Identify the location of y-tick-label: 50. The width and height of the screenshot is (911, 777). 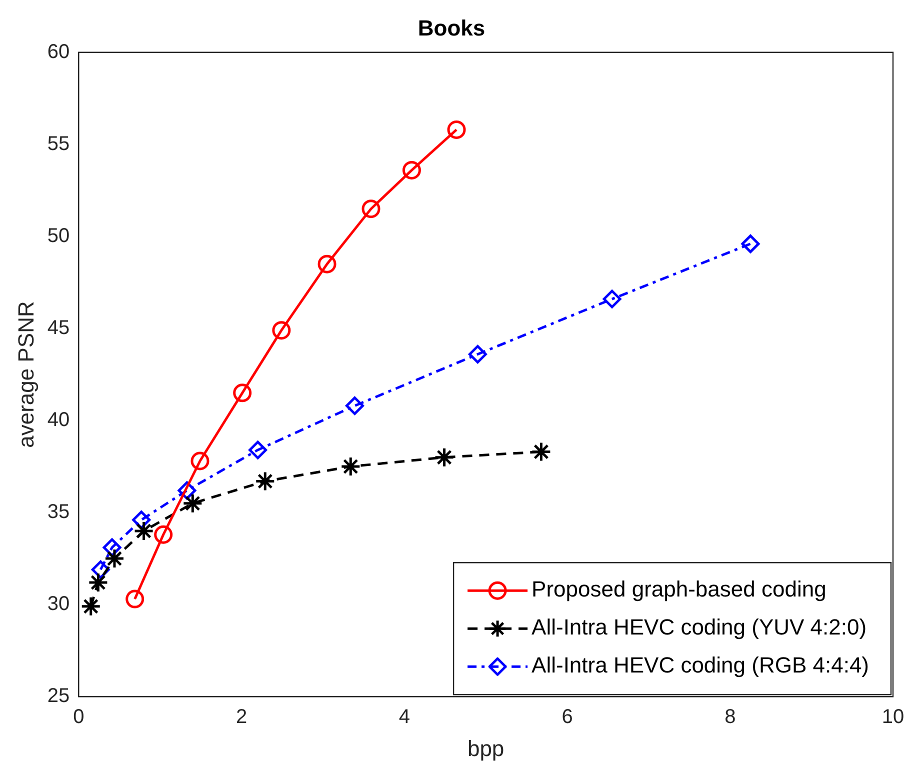
(58, 235).